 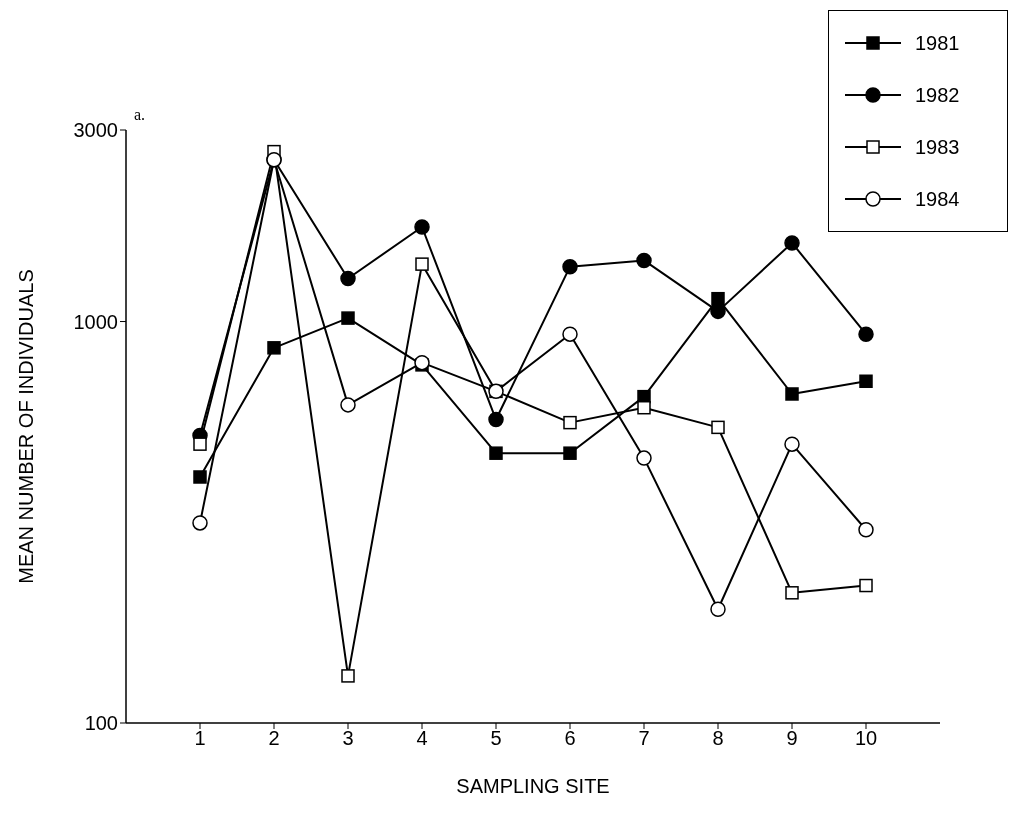 I want to click on x-tick-label: 9, so click(x=792, y=738).